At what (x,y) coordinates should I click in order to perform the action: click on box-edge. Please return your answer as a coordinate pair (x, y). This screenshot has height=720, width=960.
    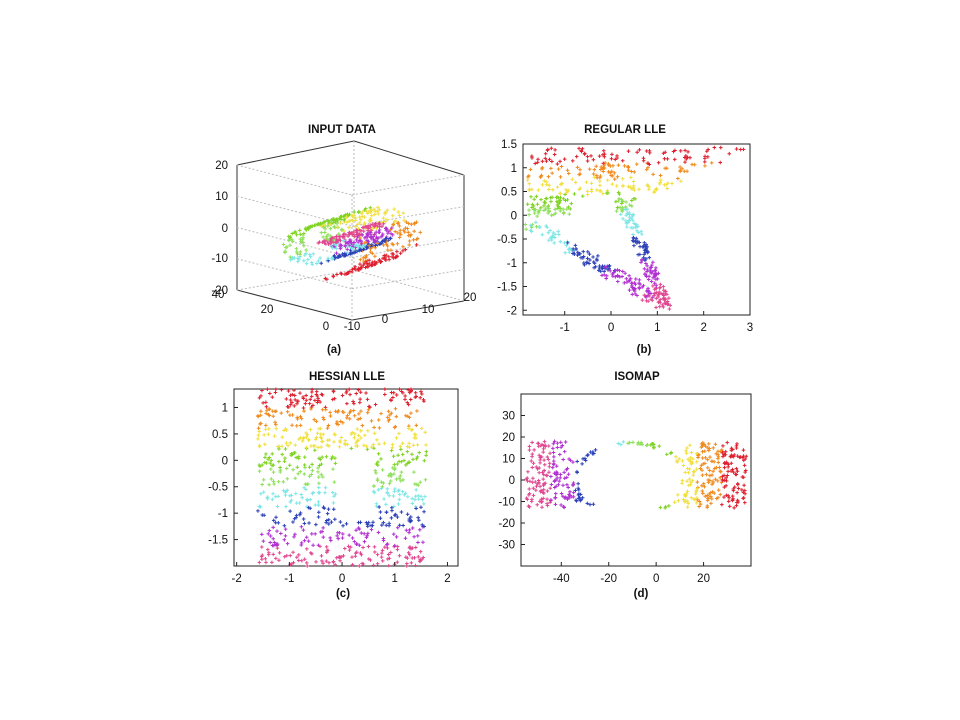
    Looking at the image, I should click on (295, 153).